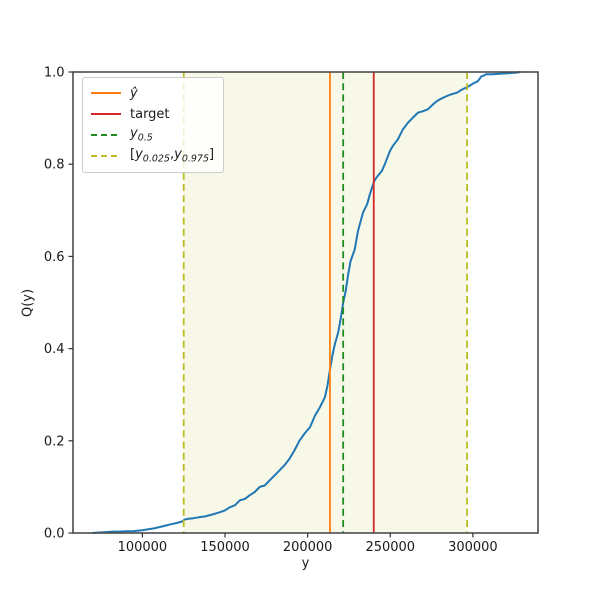 This screenshot has height=600, width=600. What do you see at coordinates (54, 349) in the screenshot?
I see `y-tick-label: 0.4` at bounding box center [54, 349].